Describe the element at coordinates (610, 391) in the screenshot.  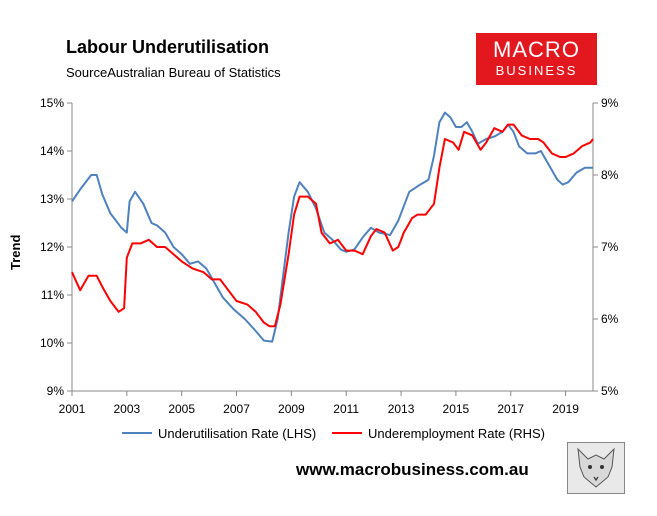
I see `y-right-tick-label: 5%` at that location.